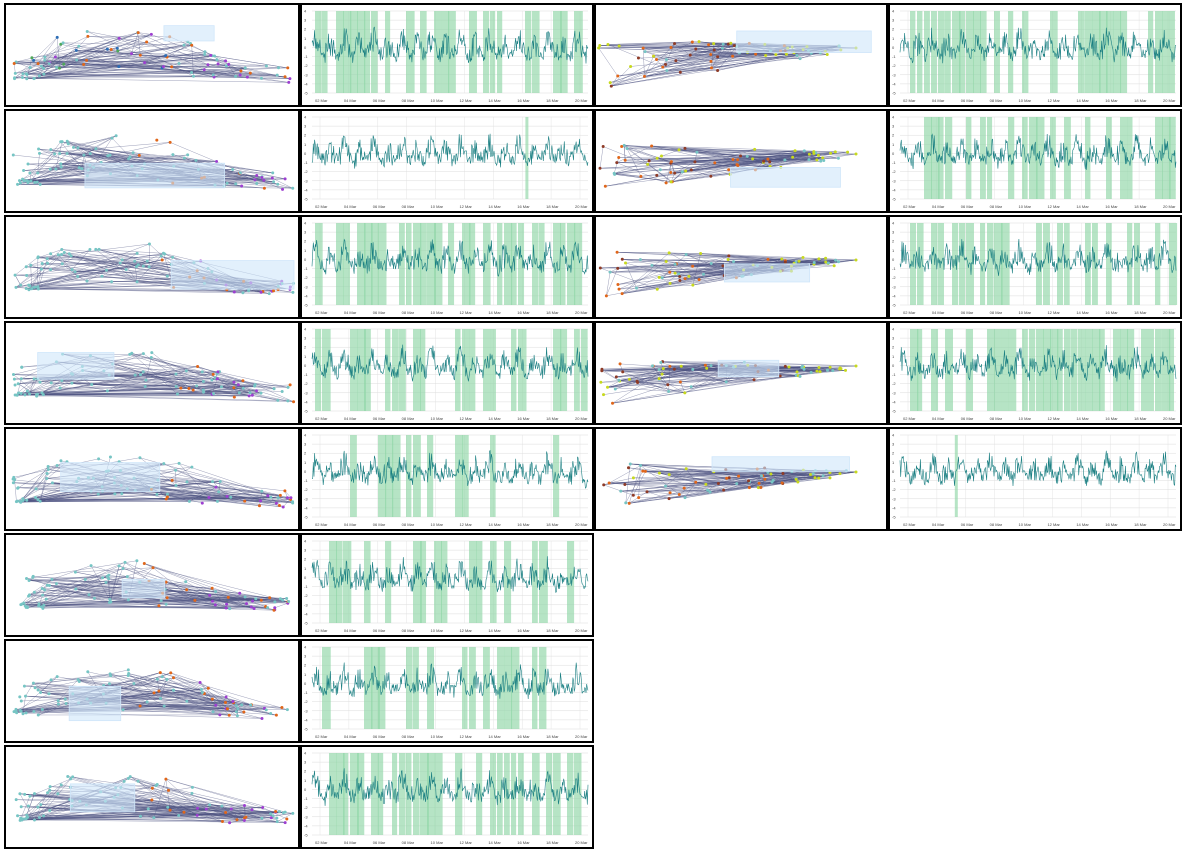  What do you see at coordinates (1053, 312) in the screenshot?
I see `x-tick-label: 12 Mar` at bounding box center [1053, 312].